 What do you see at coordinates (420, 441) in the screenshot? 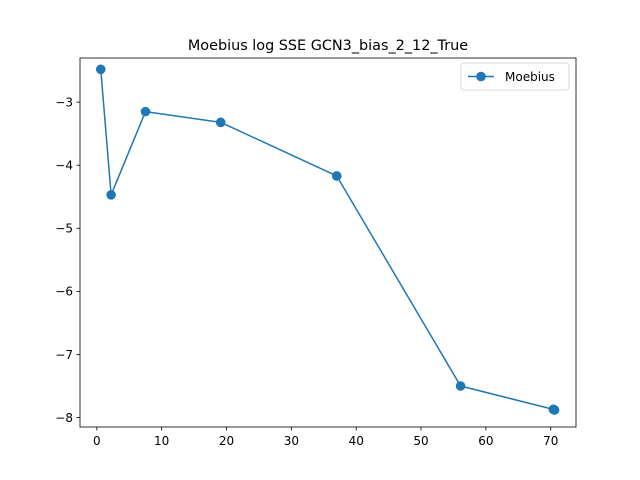
I see `x-tick-label: 50` at bounding box center [420, 441].